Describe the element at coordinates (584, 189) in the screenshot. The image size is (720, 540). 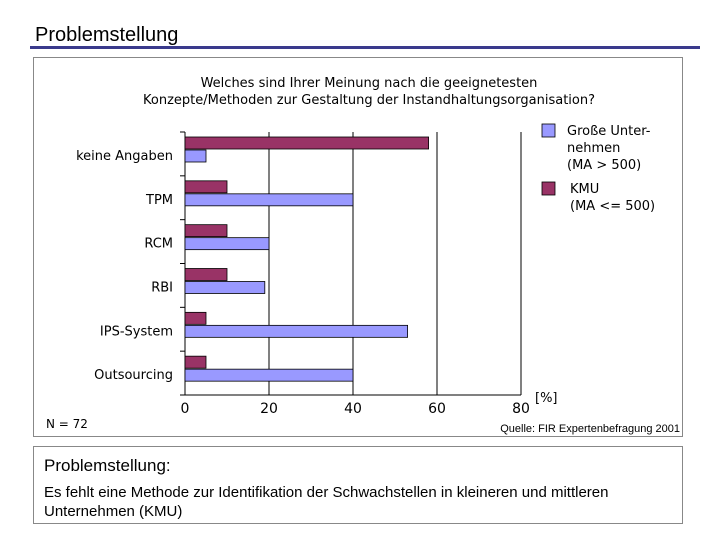
I see `legend-label: KMU` at that location.